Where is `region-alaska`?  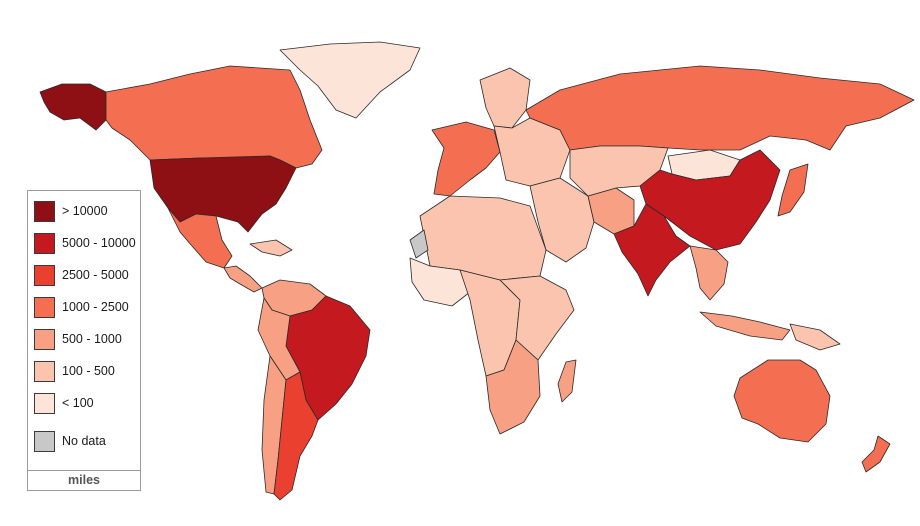 region-alaska is located at coordinates (73, 107).